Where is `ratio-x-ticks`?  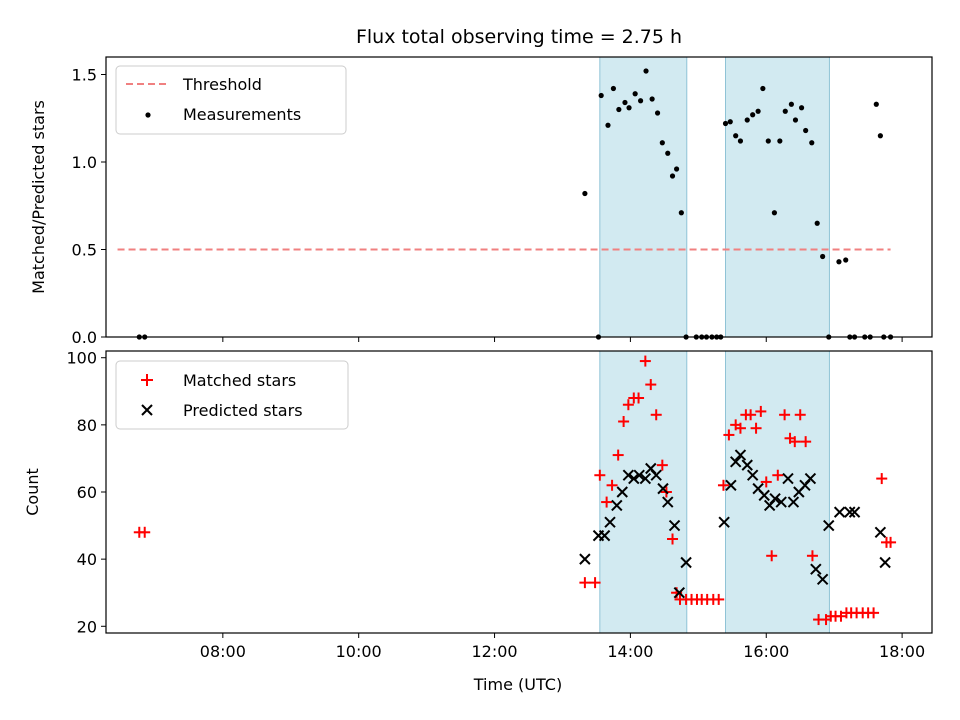
ratio-x-ticks is located at coordinates (562, 339).